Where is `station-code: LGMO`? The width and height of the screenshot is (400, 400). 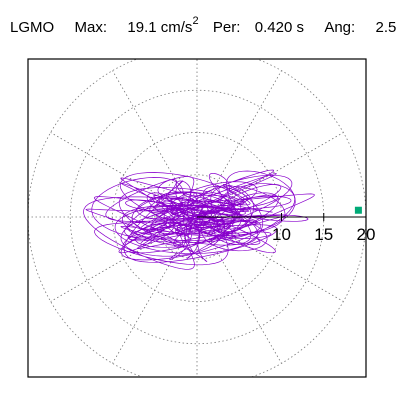
station-code: LGMO is located at coordinates (32, 27).